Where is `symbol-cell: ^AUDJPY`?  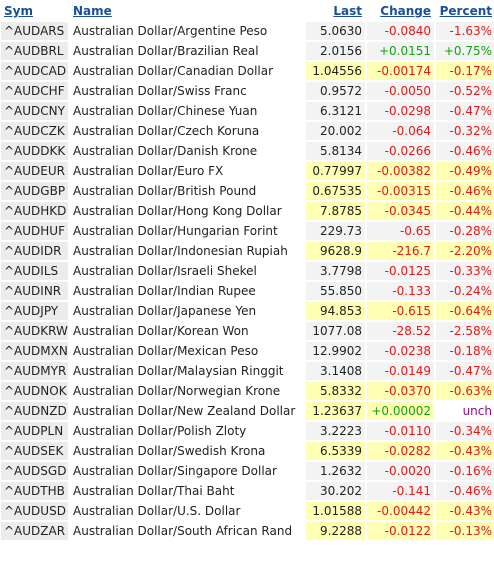 symbol-cell: ^AUDJPY is located at coordinates (34, 311).